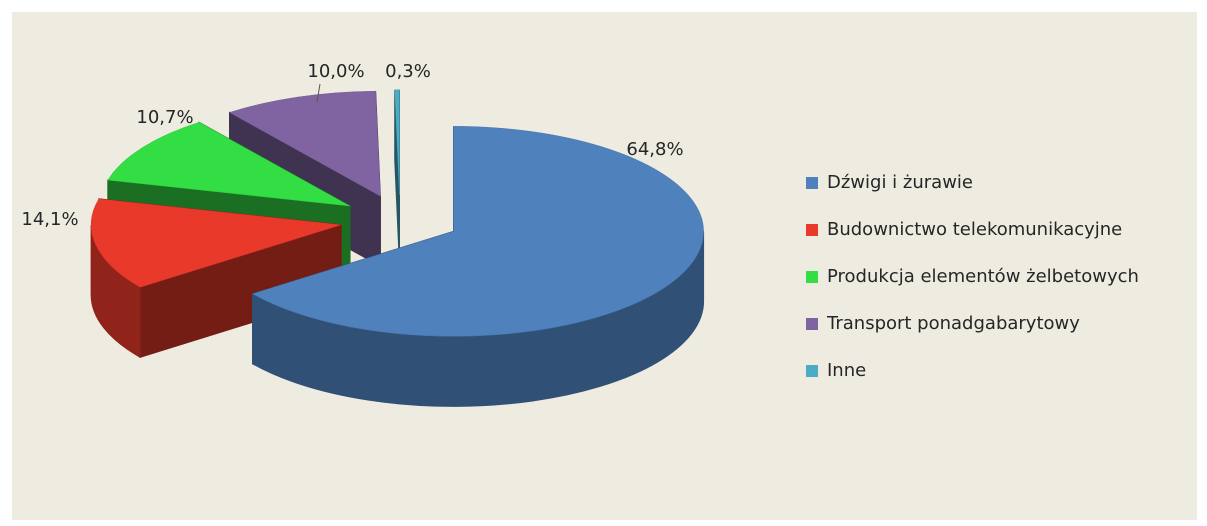 The image size is (1207, 526). What do you see at coordinates (846, 370) in the screenshot?
I see `legend-label: Inne` at bounding box center [846, 370].